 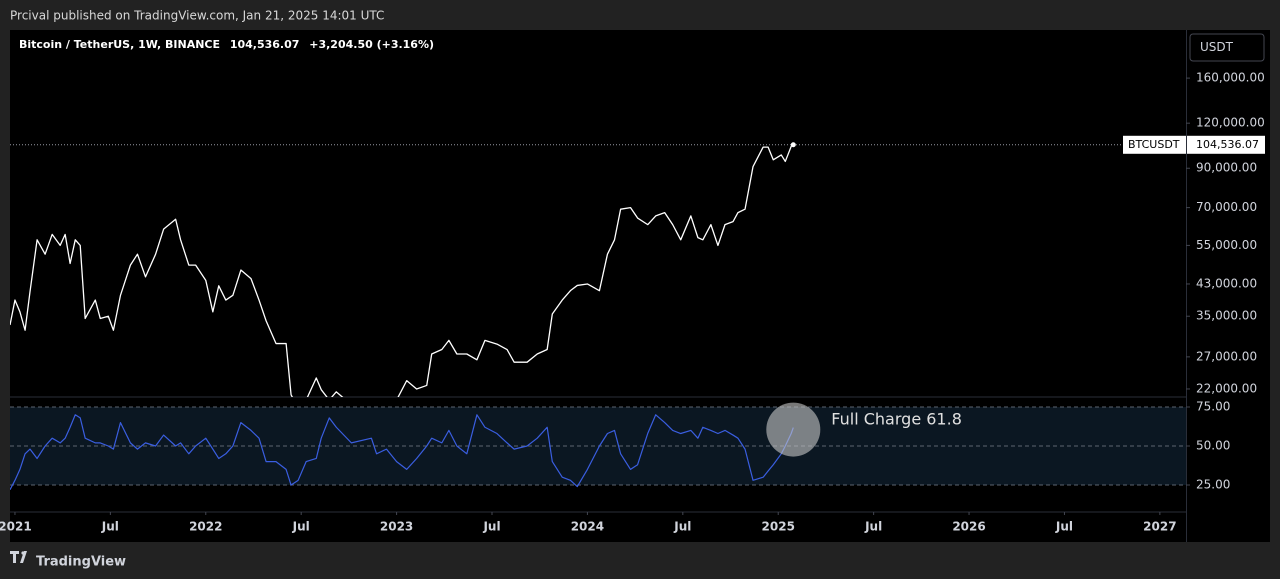 What do you see at coordinates (1213, 406) in the screenshot?
I see `y-tick-label: 75.00` at bounding box center [1213, 406].